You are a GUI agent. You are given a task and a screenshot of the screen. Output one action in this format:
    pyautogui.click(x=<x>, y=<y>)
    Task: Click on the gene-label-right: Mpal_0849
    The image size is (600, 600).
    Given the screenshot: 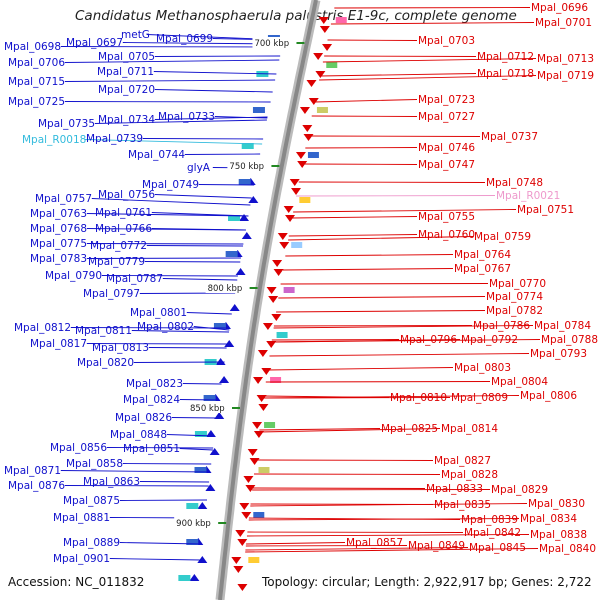 What is the action you would take?
    pyautogui.click(x=436, y=546)
    